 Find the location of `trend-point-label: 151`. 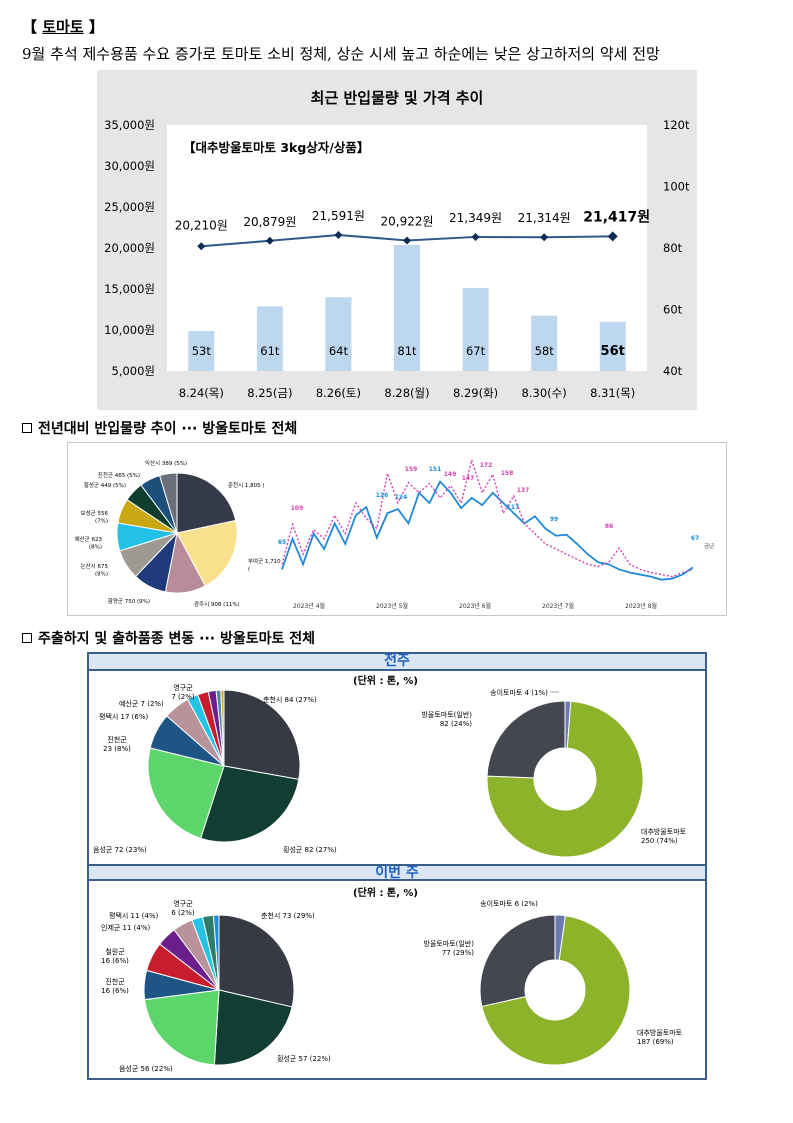

trend-point-label: 151 is located at coordinates (435, 469).